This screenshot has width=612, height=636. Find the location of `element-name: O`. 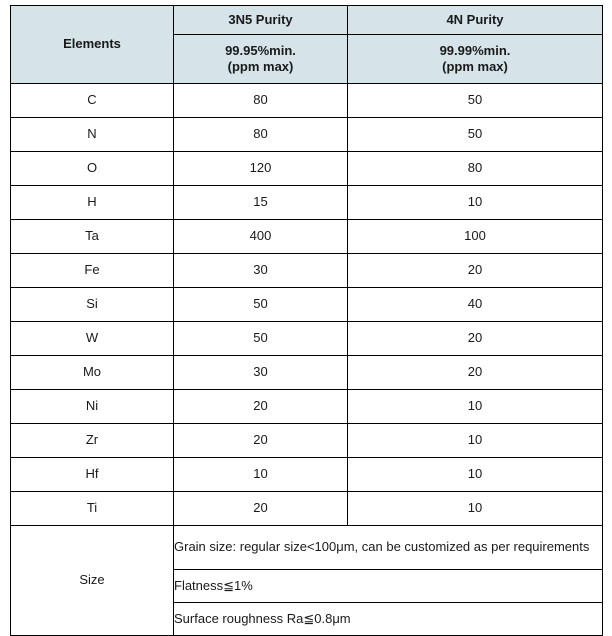

element-name: O is located at coordinates (92, 168).